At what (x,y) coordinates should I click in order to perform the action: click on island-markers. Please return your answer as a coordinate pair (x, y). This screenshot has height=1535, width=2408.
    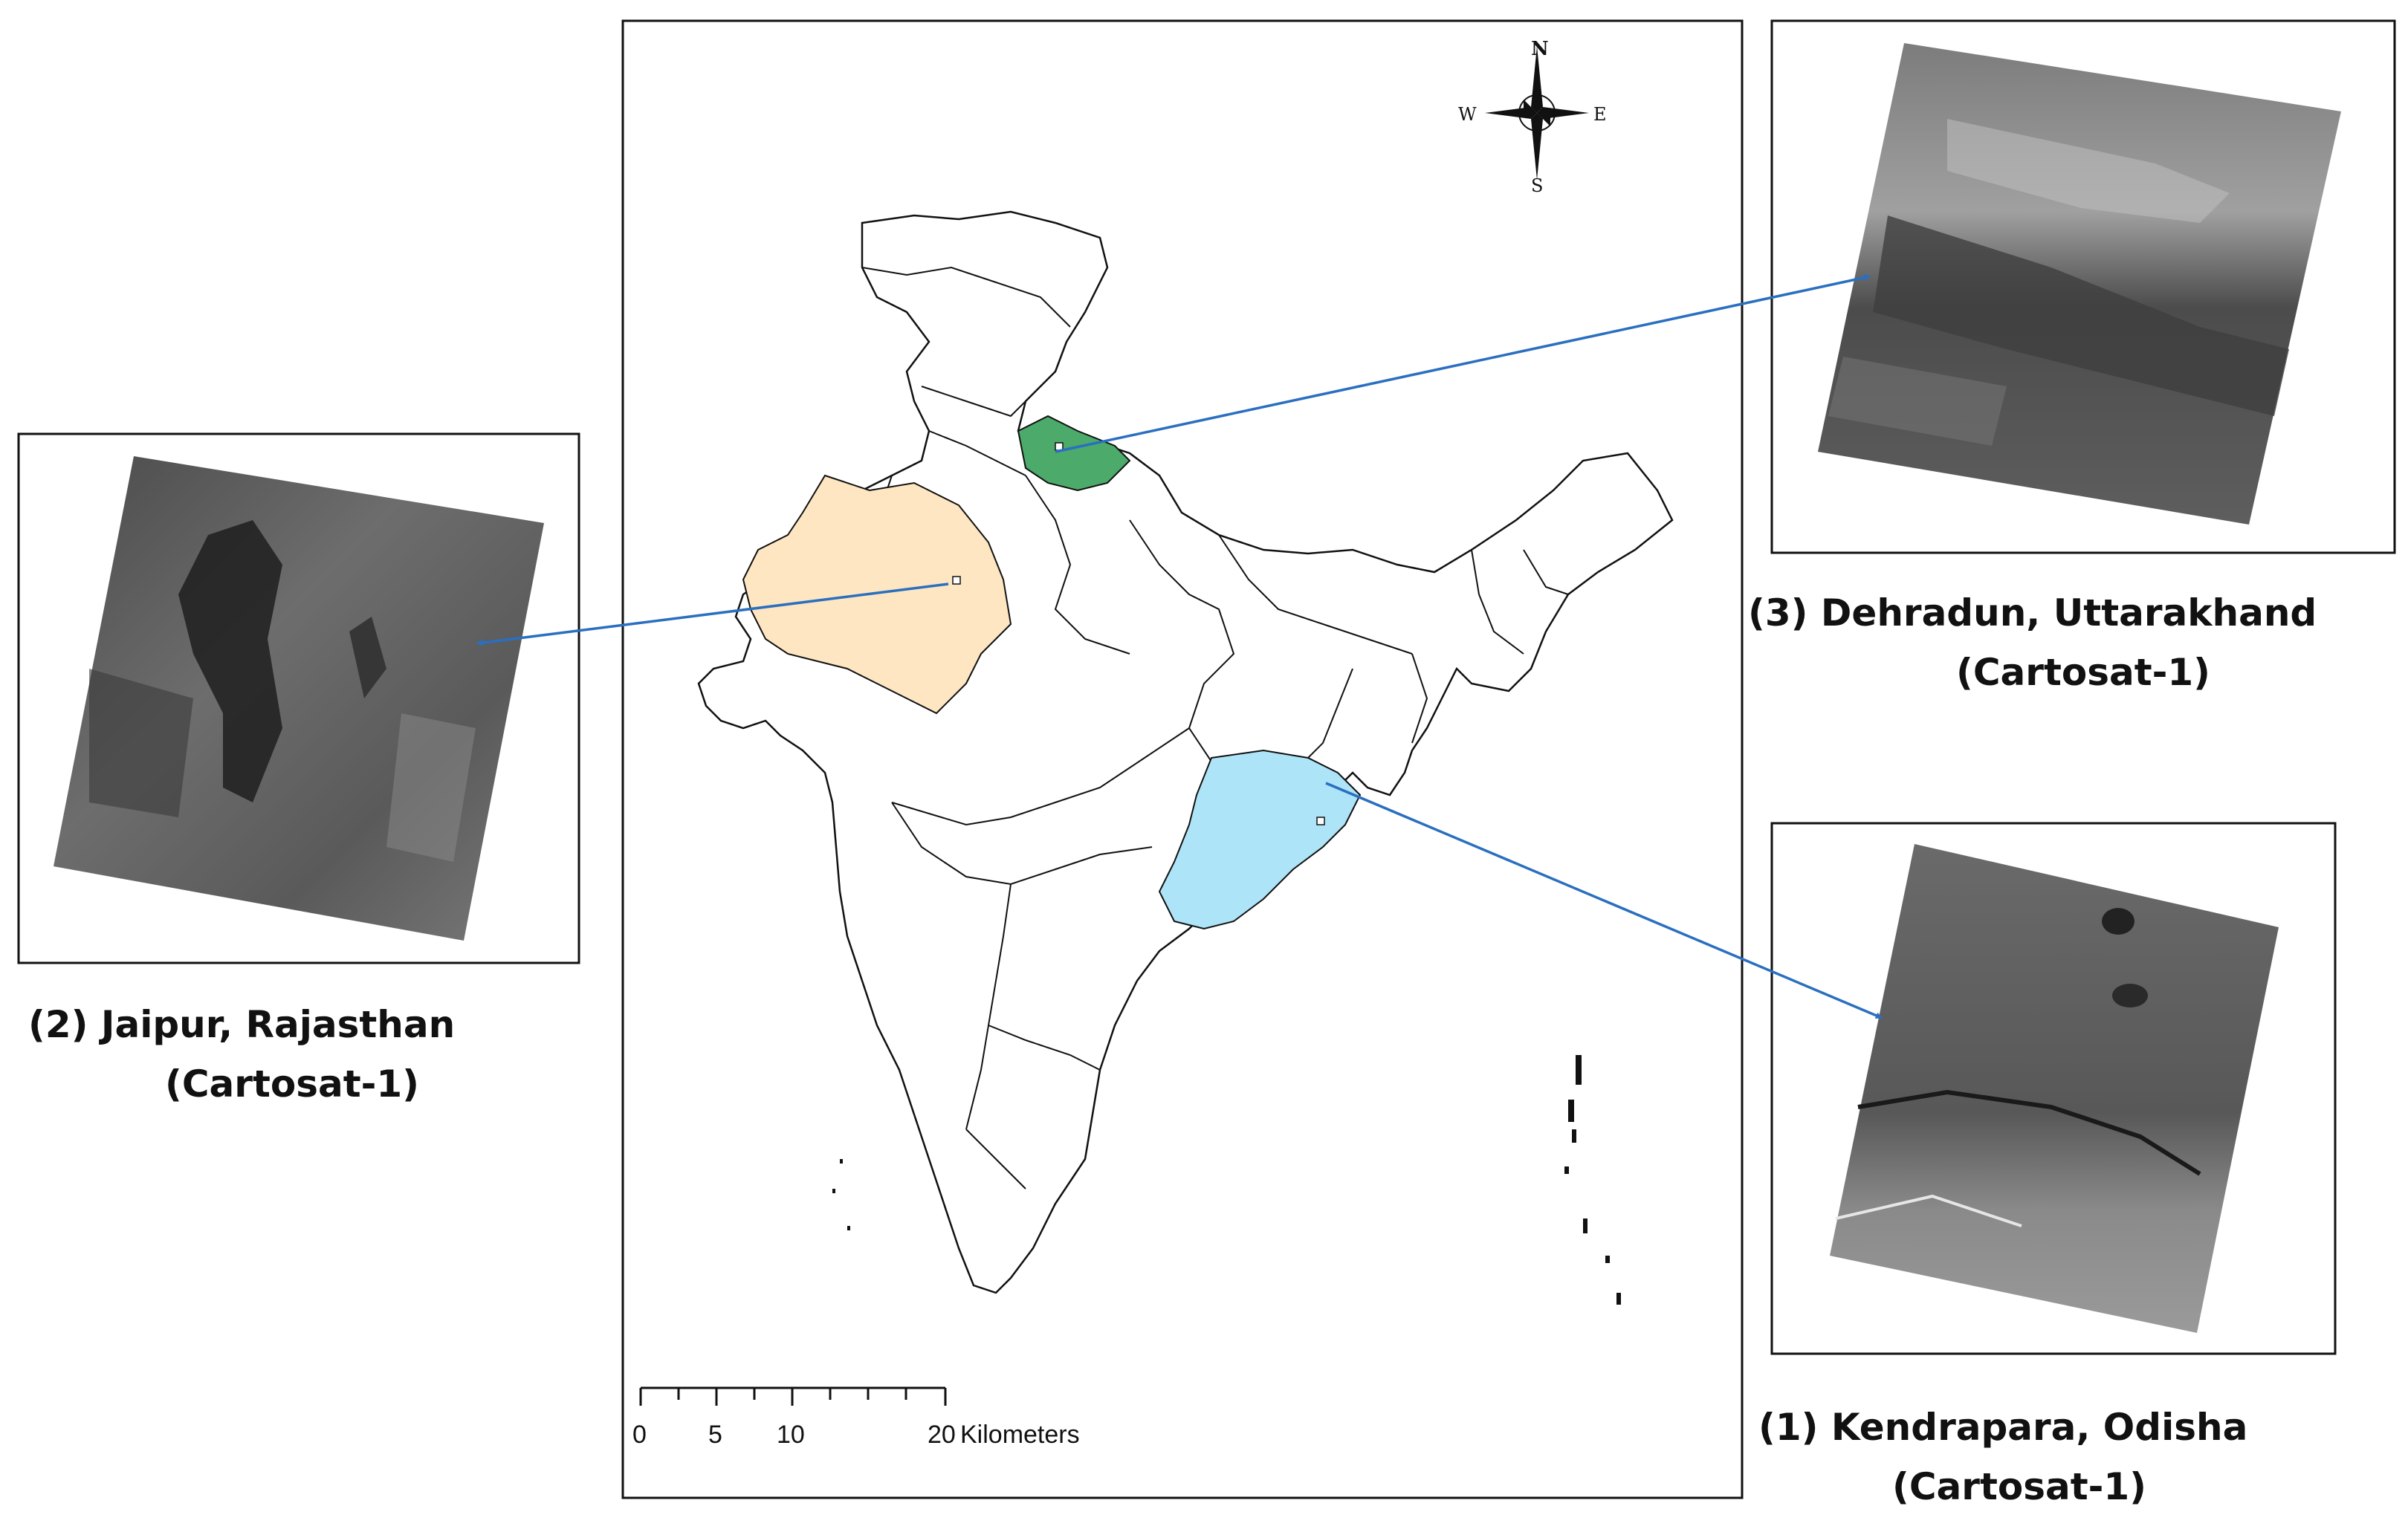
    Looking at the image, I should click on (1226, 1180).